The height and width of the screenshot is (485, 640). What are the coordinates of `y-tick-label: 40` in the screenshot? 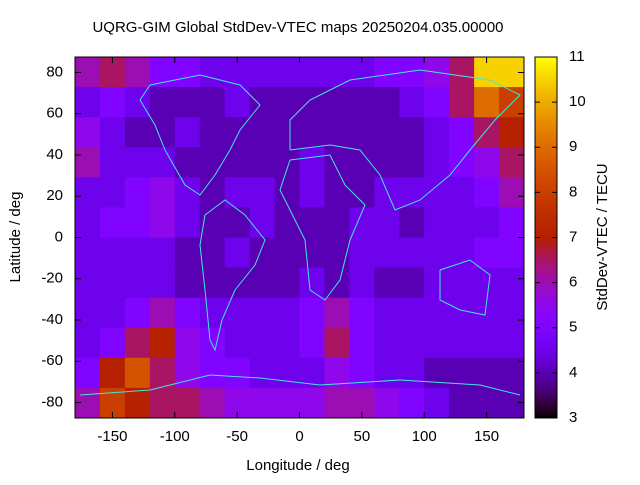 It's located at (54, 154).